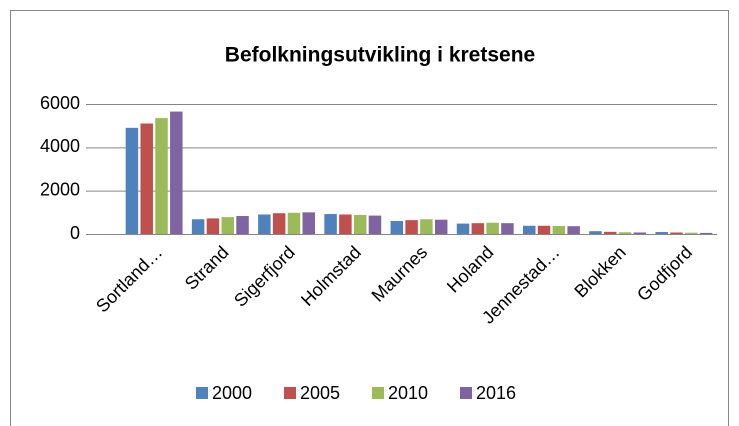  Describe the element at coordinates (75, 233) in the screenshot. I see `y-tick-label: 0` at that location.